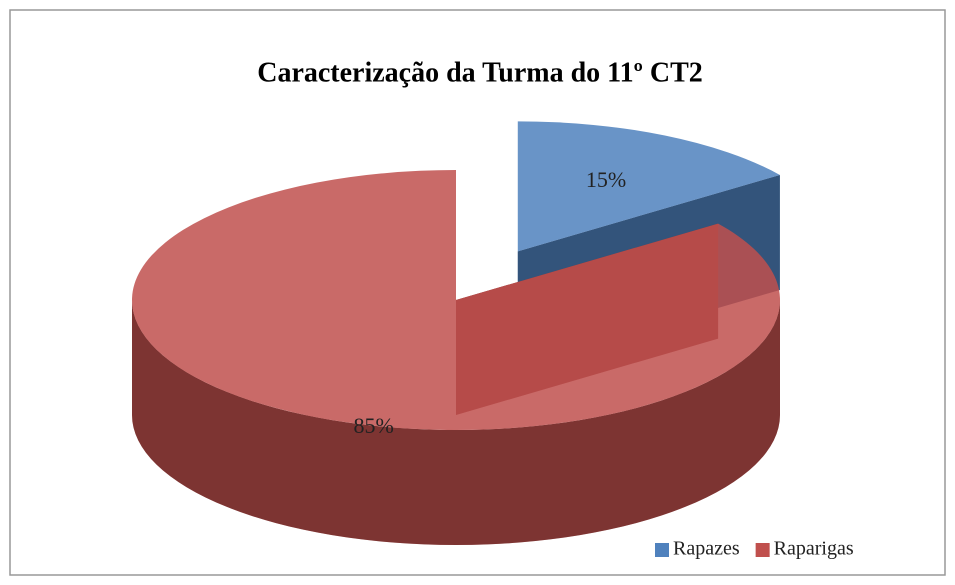 The image size is (955, 585). What do you see at coordinates (814, 549) in the screenshot?
I see `legend-label: Raparigas` at bounding box center [814, 549].